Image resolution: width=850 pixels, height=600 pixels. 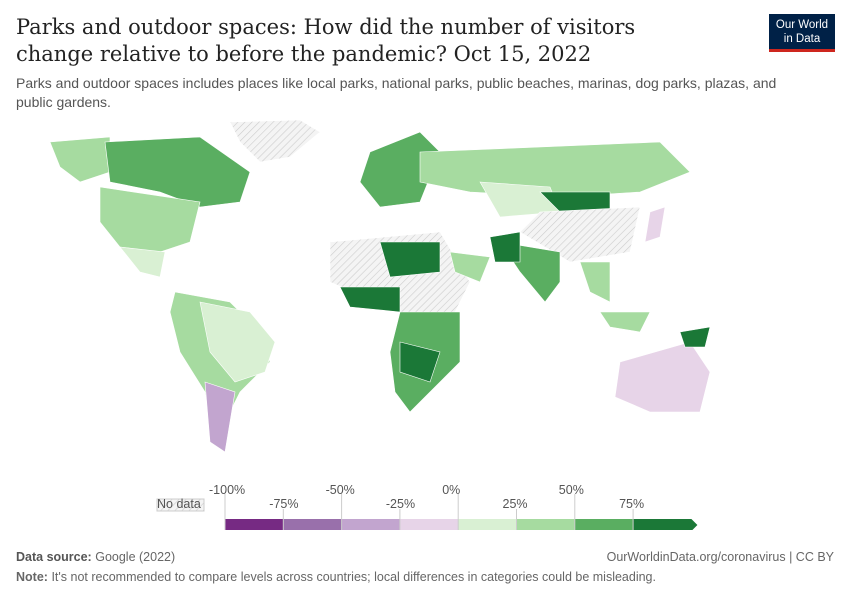 What do you see at coordinates (571, 490) in the screenshot?
I see `legend-tick-label: 50%` at bounding box center [571, 490].